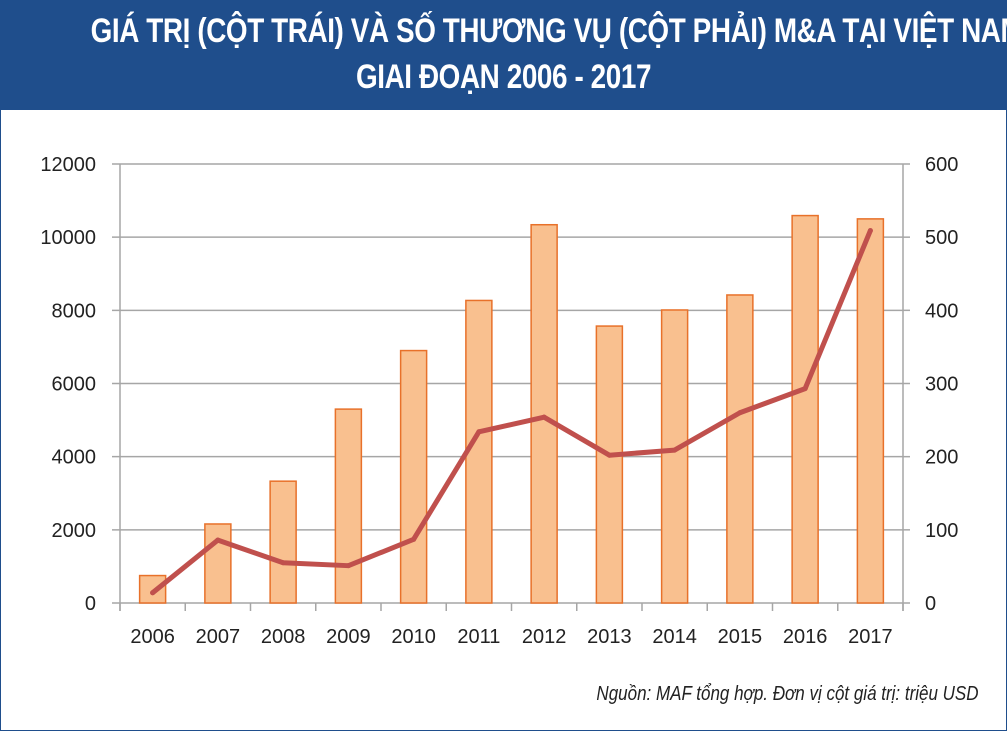 Image resolution: width=1007 pixels, height=732 pixels. I want to click on y-left-tick-label: 8000, so click(74, 311).